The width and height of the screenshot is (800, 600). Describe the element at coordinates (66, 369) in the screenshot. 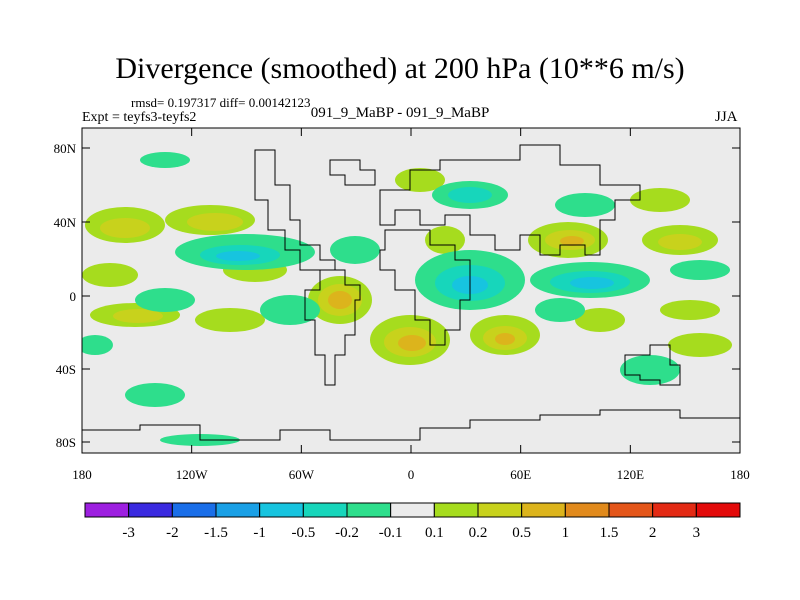

I see `y-tick-label: 40S` at that location.